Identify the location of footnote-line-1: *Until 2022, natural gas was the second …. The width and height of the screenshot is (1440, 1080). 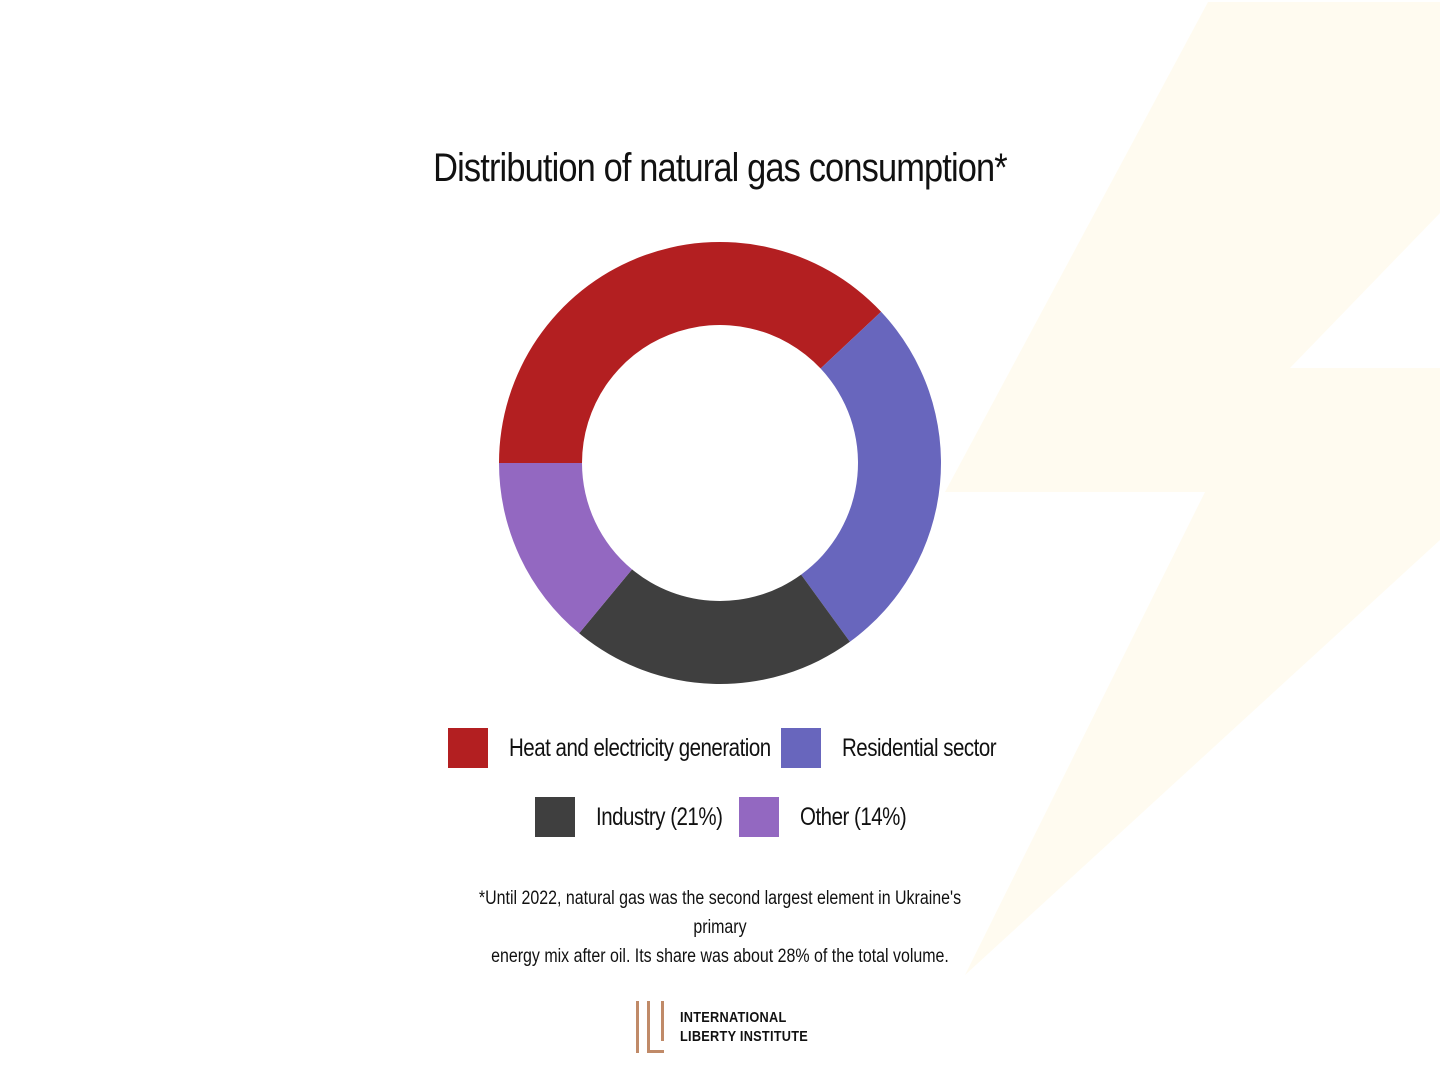
(720, 913).